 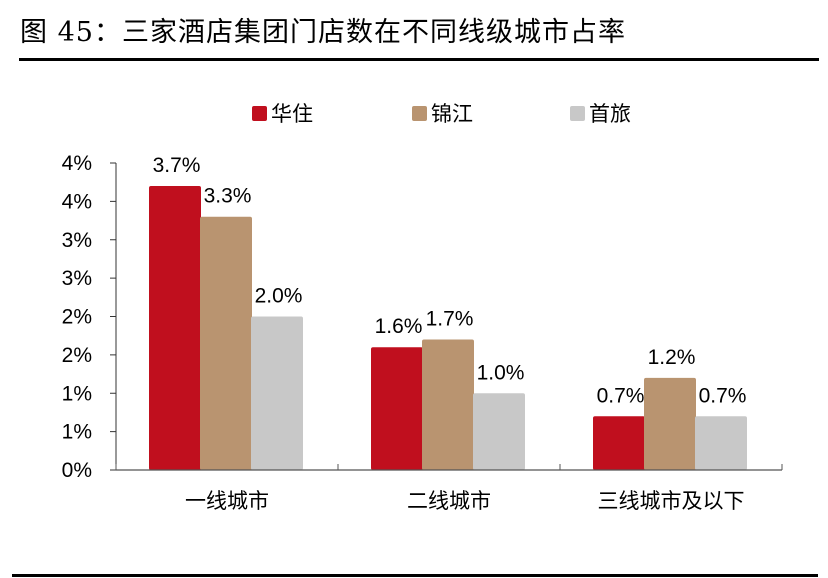 I want to click on chart-legend: 华住 锦江 首旅, so click(x=414, y=113).